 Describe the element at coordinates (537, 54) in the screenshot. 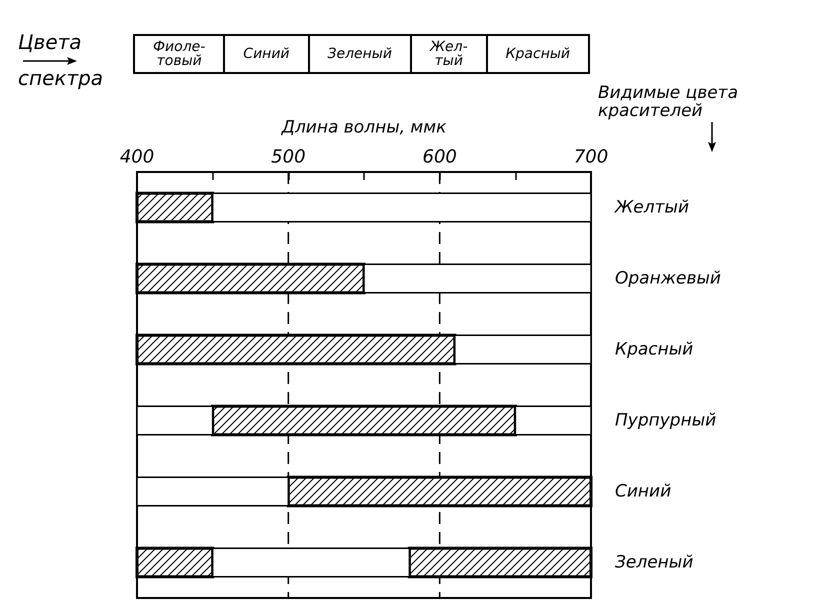

I see `text: Красный` at that location.